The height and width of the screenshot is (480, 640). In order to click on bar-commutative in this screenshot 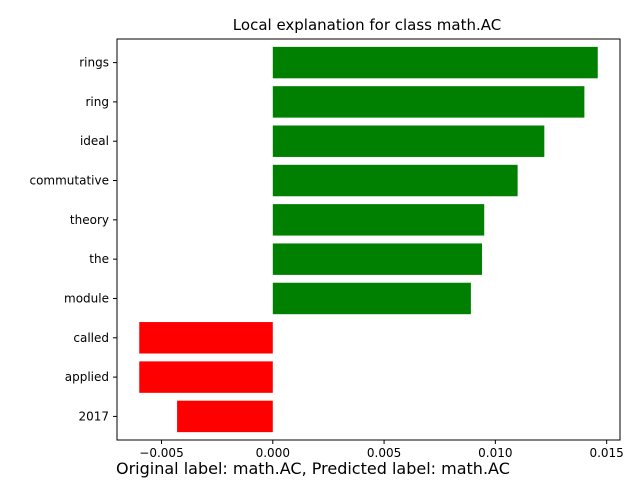, I will do `click(395, 180)`.